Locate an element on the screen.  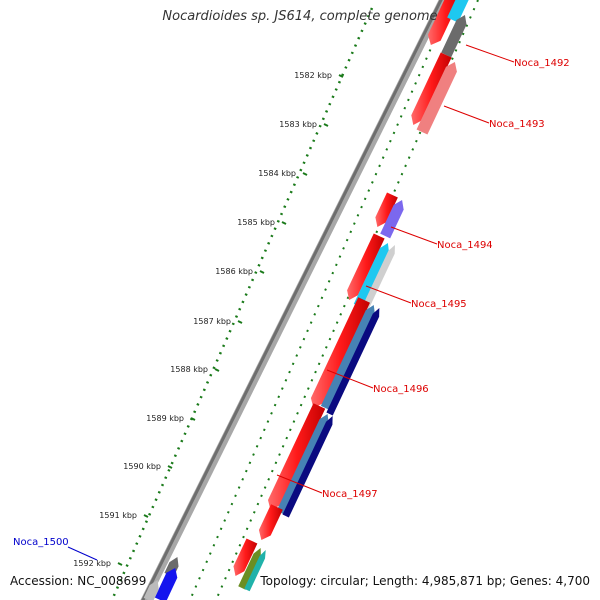
map-title: Nocardioides sp. JS614, complete genome is located at coordinates (300, 16).